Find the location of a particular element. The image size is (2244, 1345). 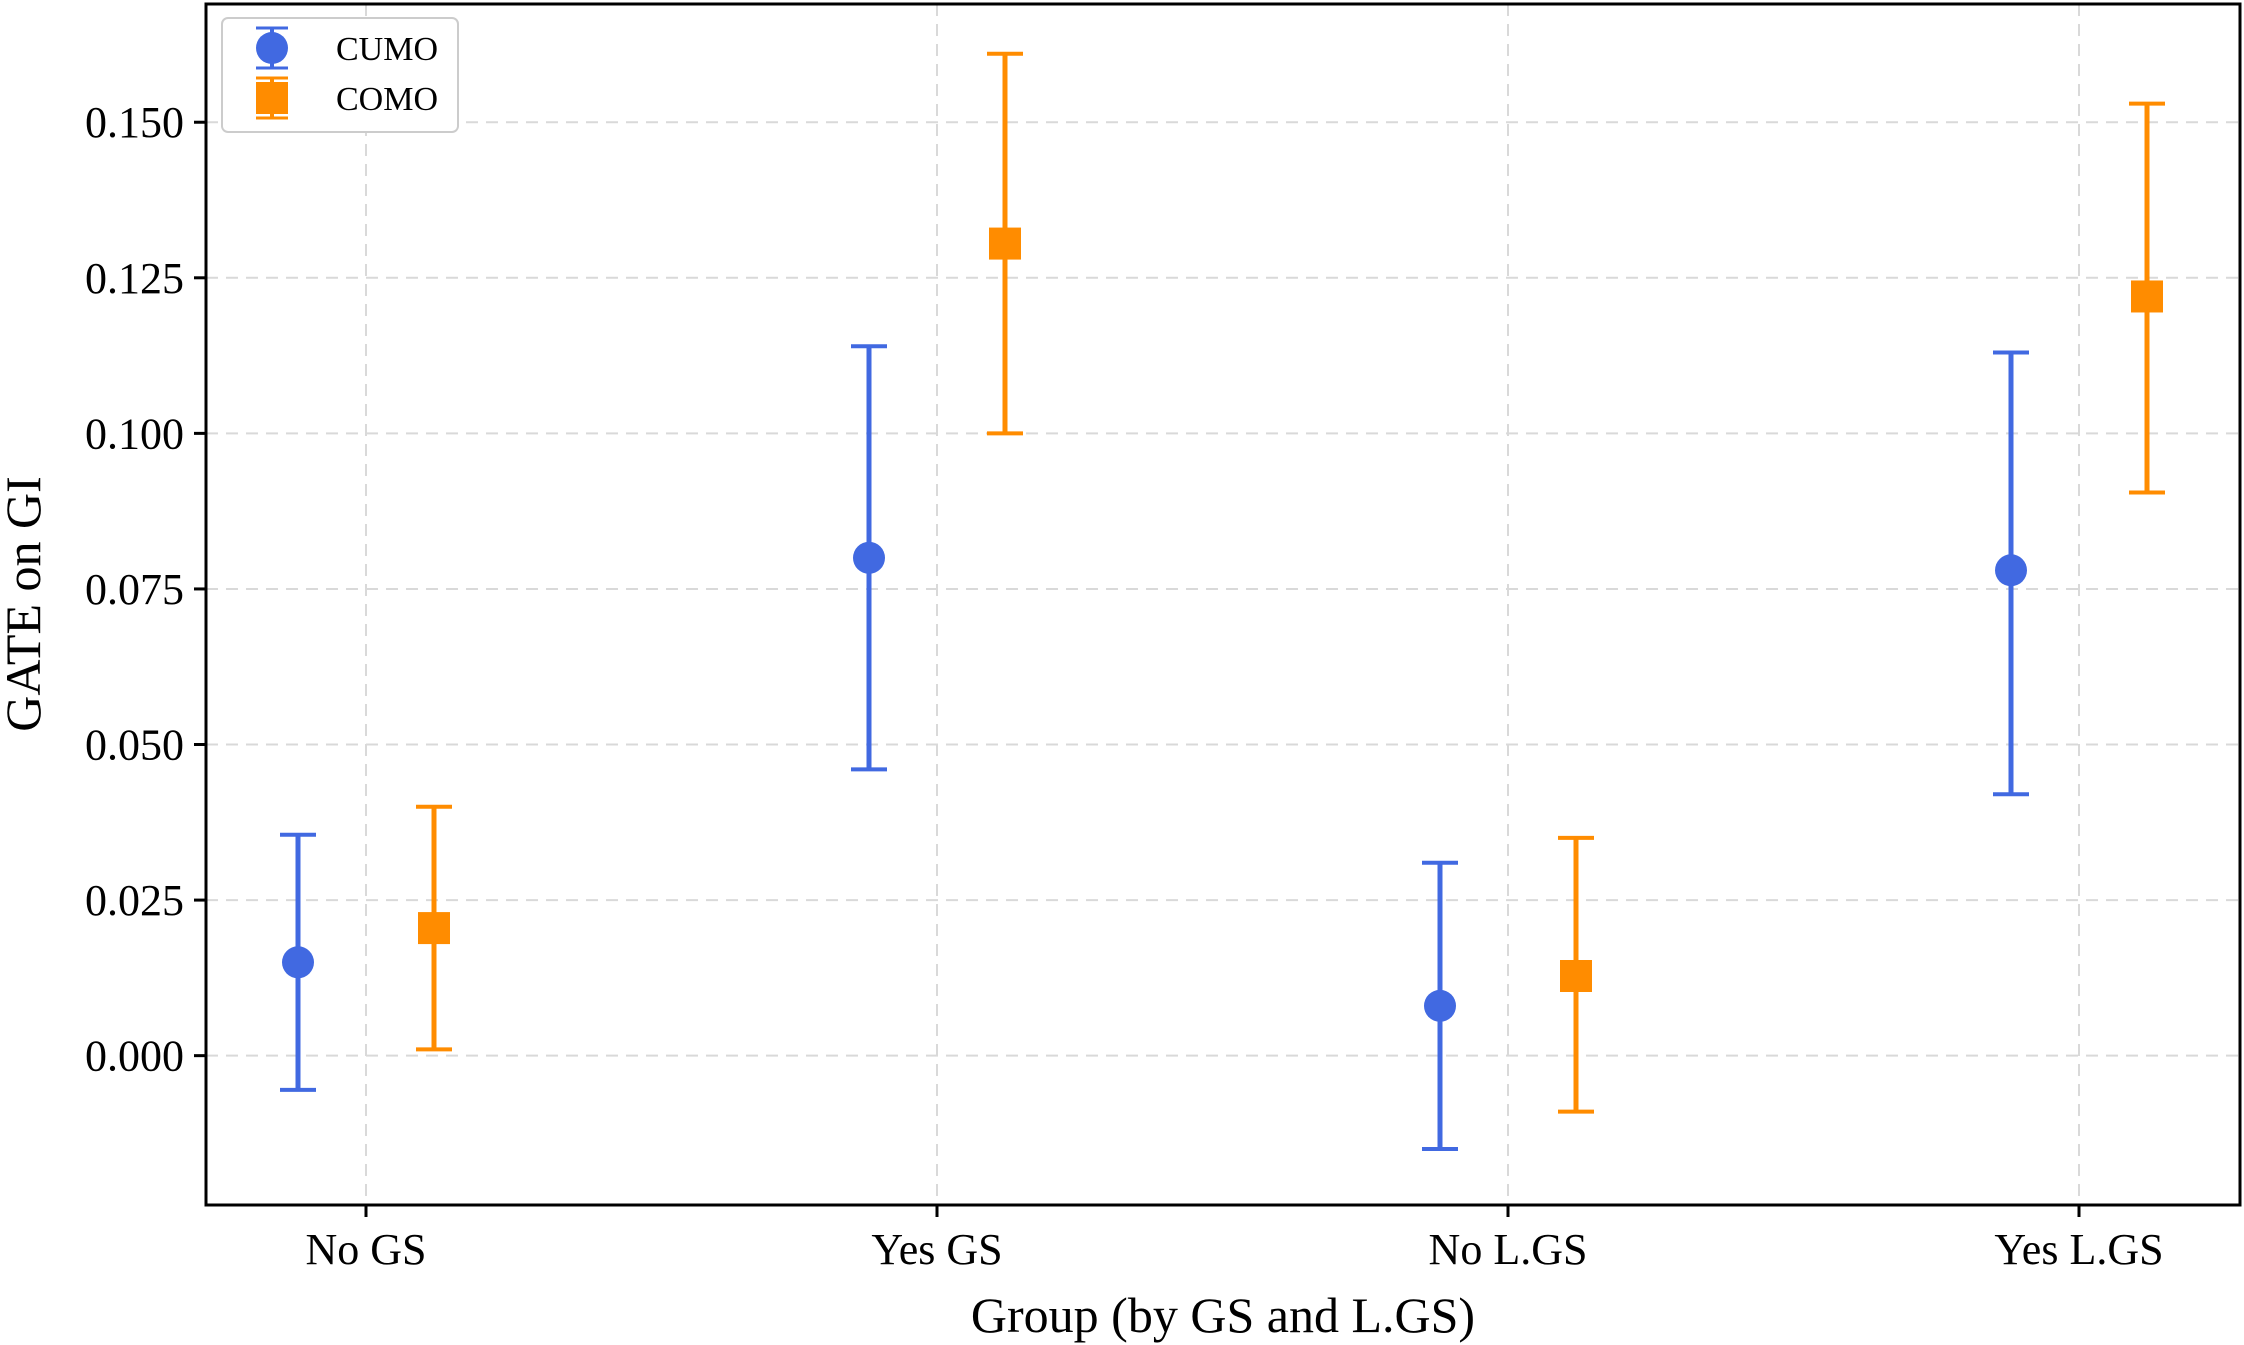

legend: CUMO COMO is located at coordinates (340, 75).